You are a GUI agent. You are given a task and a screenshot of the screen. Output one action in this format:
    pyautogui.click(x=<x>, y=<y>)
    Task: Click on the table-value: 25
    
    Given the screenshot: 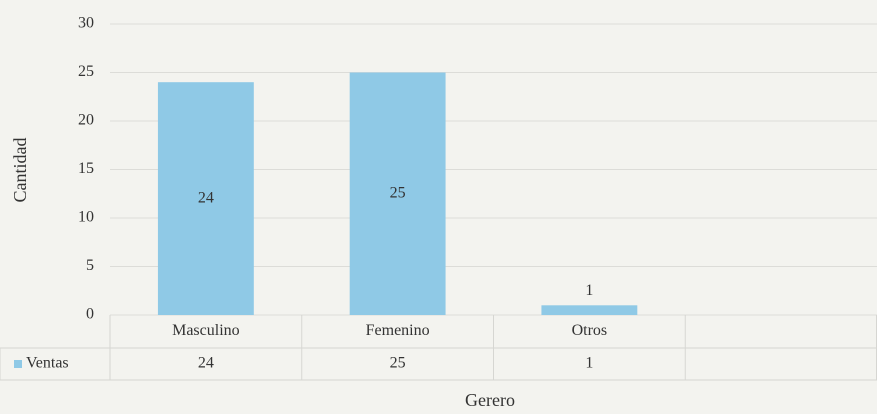 What is the action you would take?
    pyautogui.click(x=398, y=363)
    